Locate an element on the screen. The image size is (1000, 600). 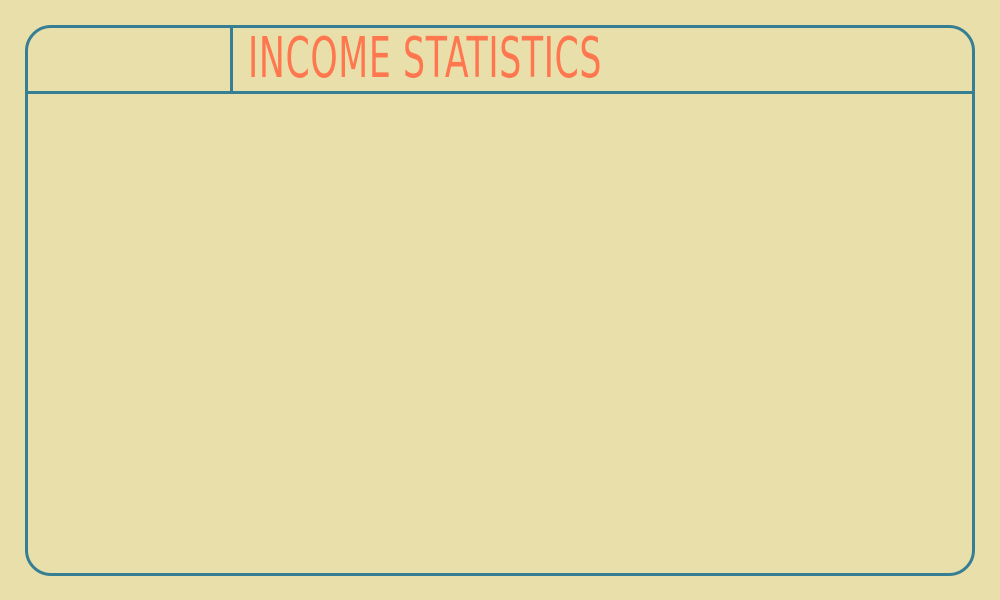
panel-header: INCOME STATISTICS is located at coordinates (500, 61).